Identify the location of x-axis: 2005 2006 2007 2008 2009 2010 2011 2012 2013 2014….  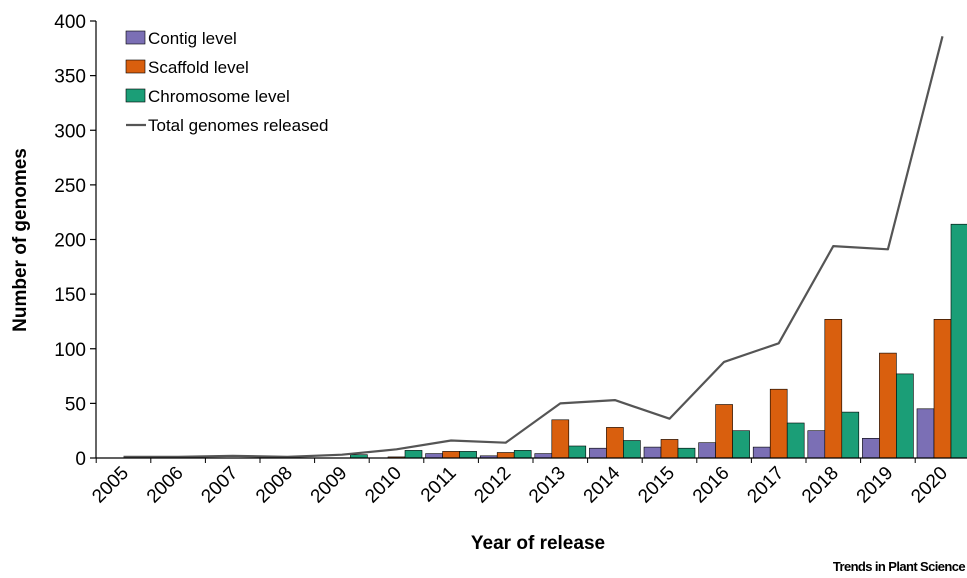
(527, 482).